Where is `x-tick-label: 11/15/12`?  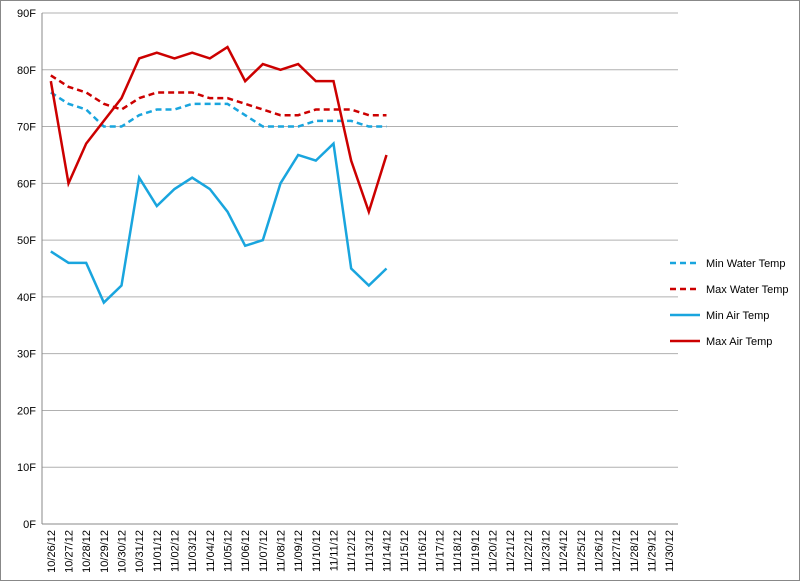
x-tick-label: 11/15/12 is located at coordinates (405, 551).